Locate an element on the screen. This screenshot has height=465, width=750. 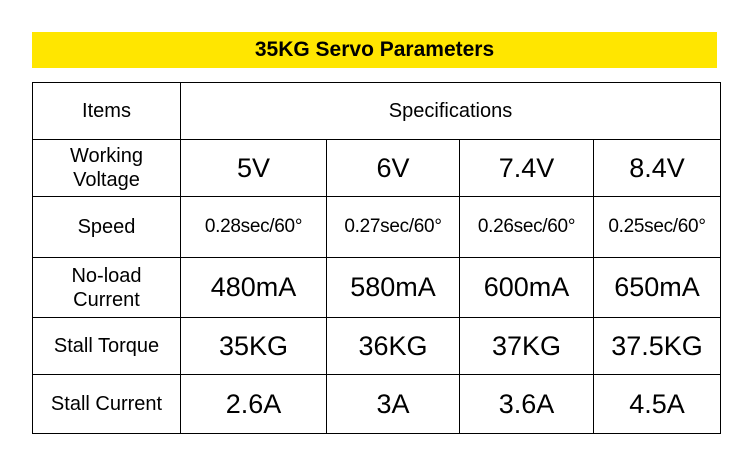
cell: 37KG is located at coordinates (526, 346).